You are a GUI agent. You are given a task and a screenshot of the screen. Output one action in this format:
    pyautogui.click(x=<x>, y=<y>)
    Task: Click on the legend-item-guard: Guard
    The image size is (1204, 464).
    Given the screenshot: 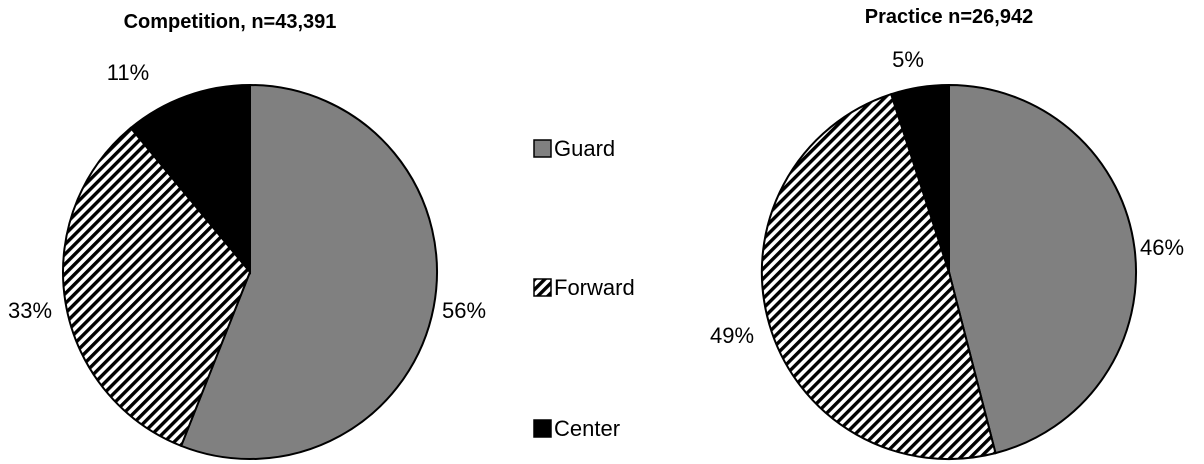 What is the action you would take?
    pyautogui.click(x=574, y=148)
    